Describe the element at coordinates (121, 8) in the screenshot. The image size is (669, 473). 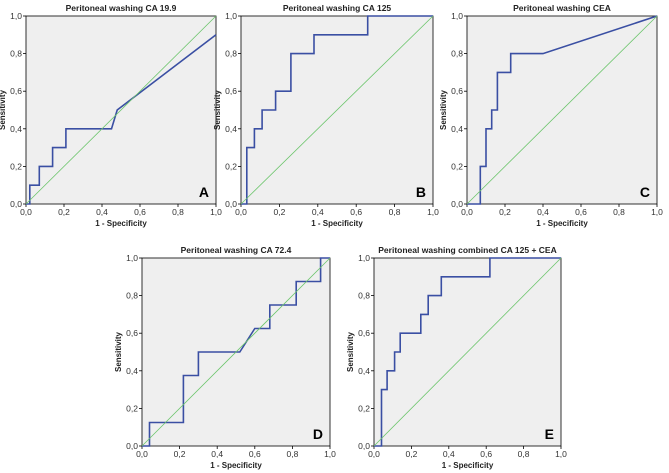
I see `chart-title: Peritoneal washing CA 19.9` at that location.